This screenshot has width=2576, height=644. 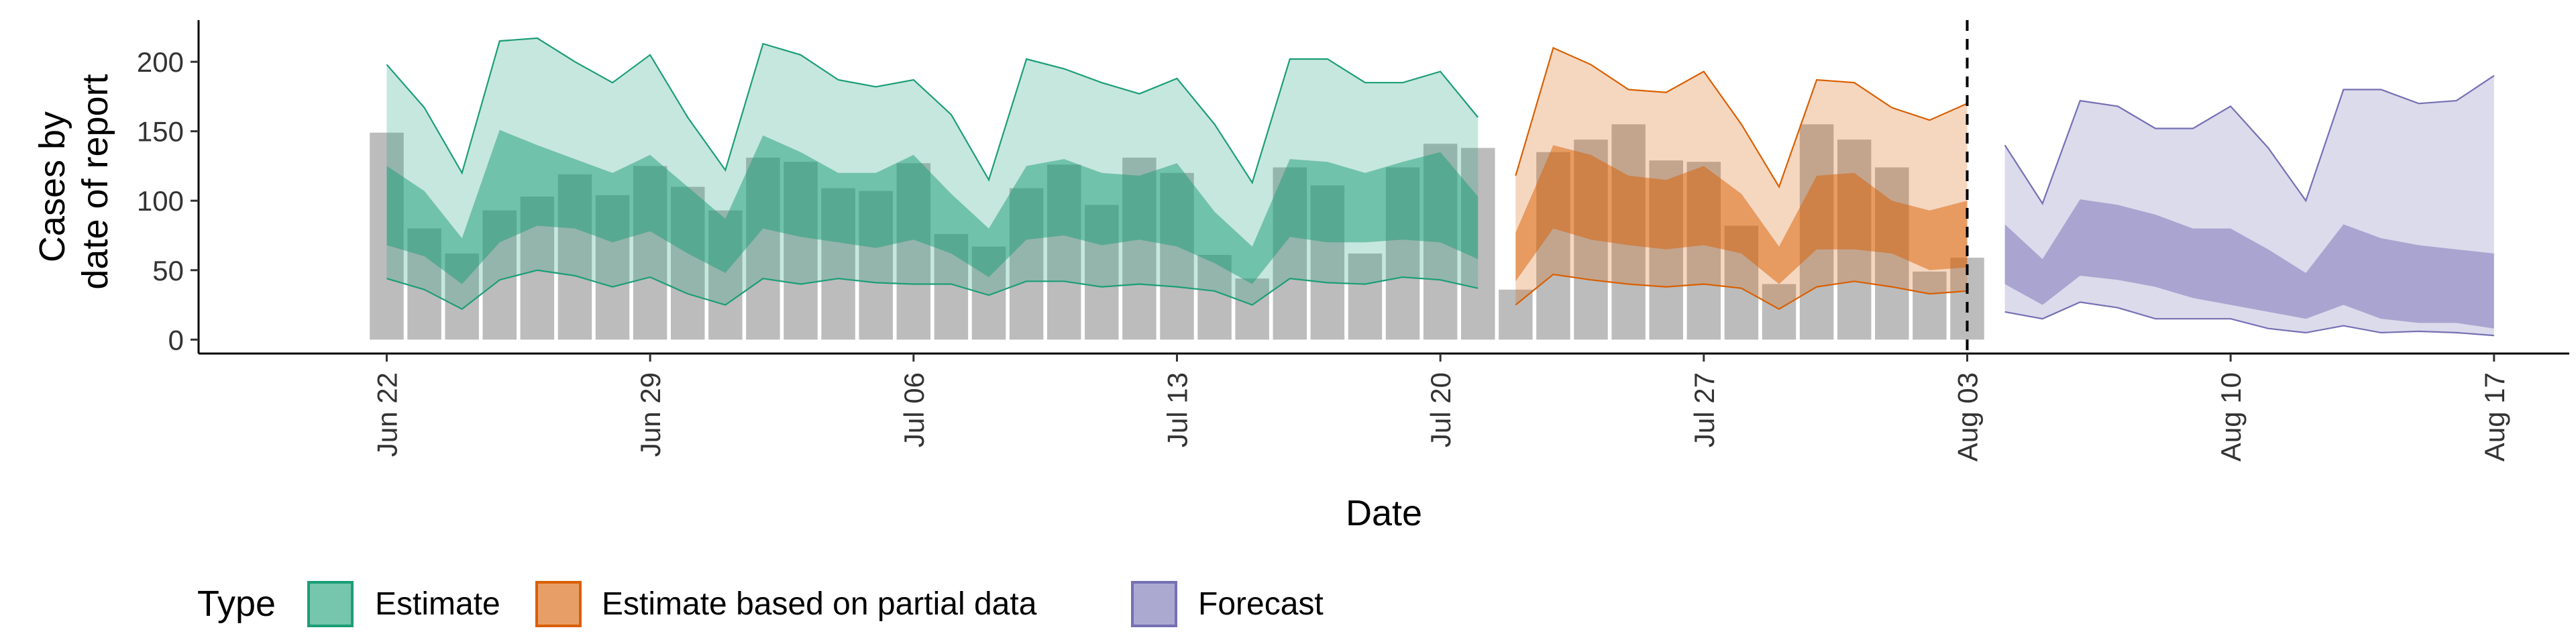 What do you see at coordinates (819, 604) in the screenshot?
I see `legend-label-partial: Estimate based on partial data` at bounding box center [819, 604].